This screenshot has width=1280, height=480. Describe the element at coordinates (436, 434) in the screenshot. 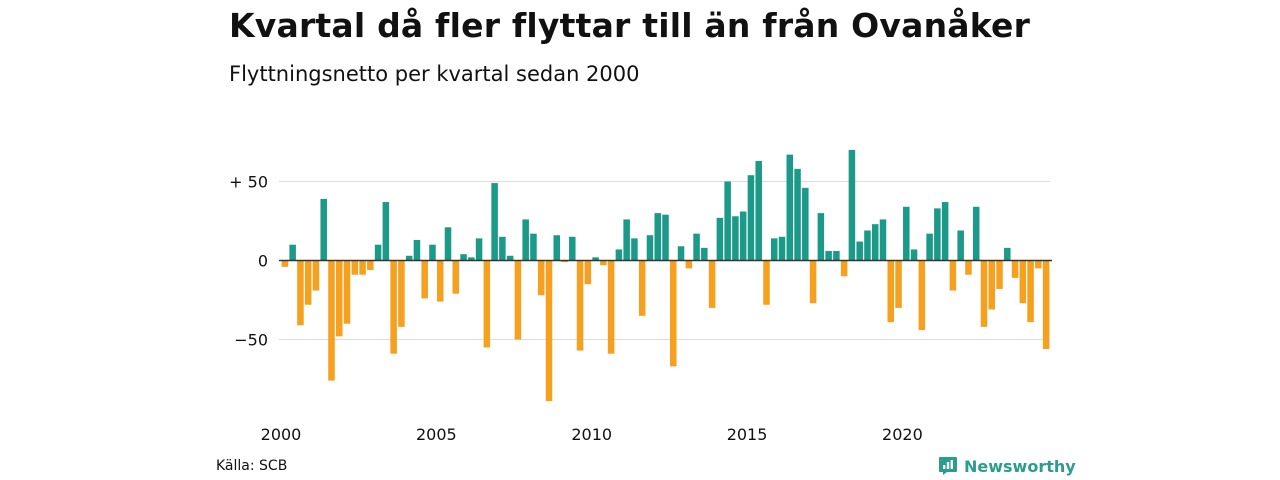

I see `x-tick-label: 2005` at that location.